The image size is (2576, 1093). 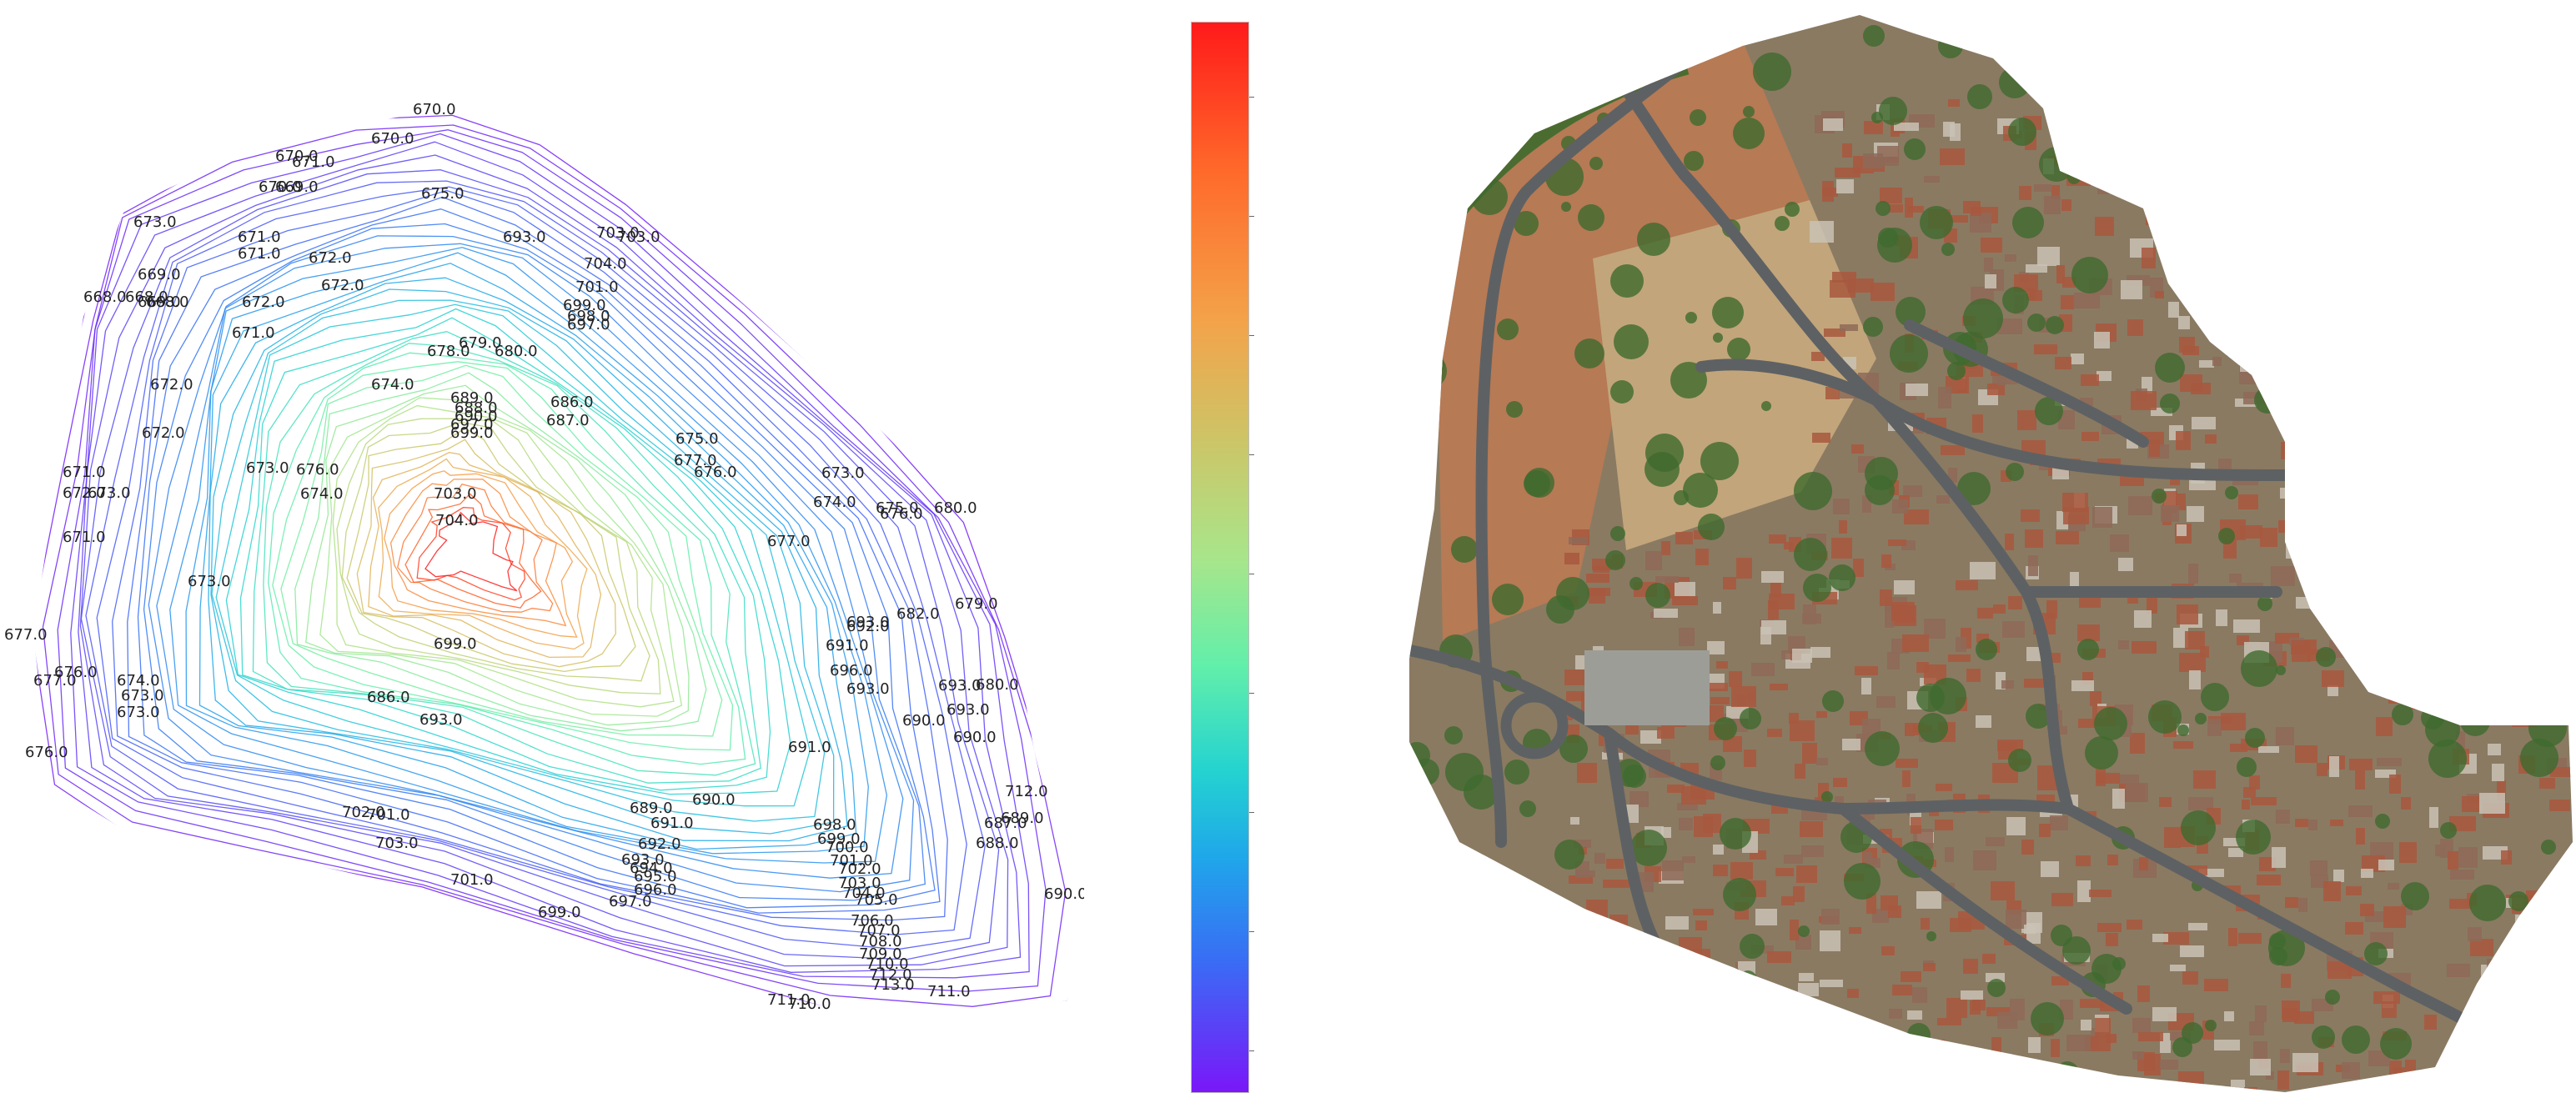 I want to click on elevation-label: 700.0, so click(x=847, y=847).